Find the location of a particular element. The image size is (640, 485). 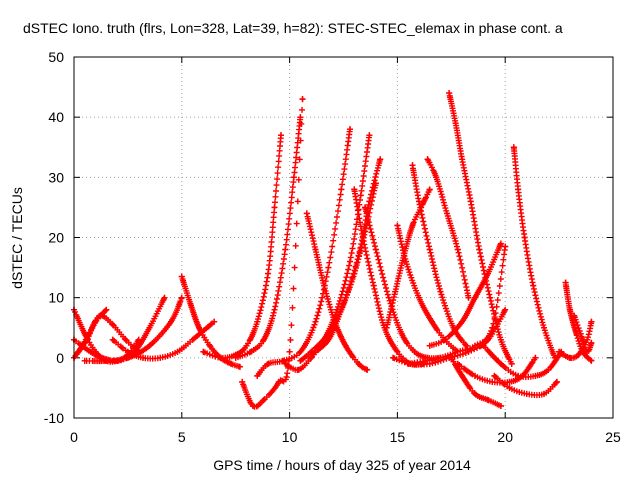

y-tick-label: 50 is located at coordinates (56, 57).